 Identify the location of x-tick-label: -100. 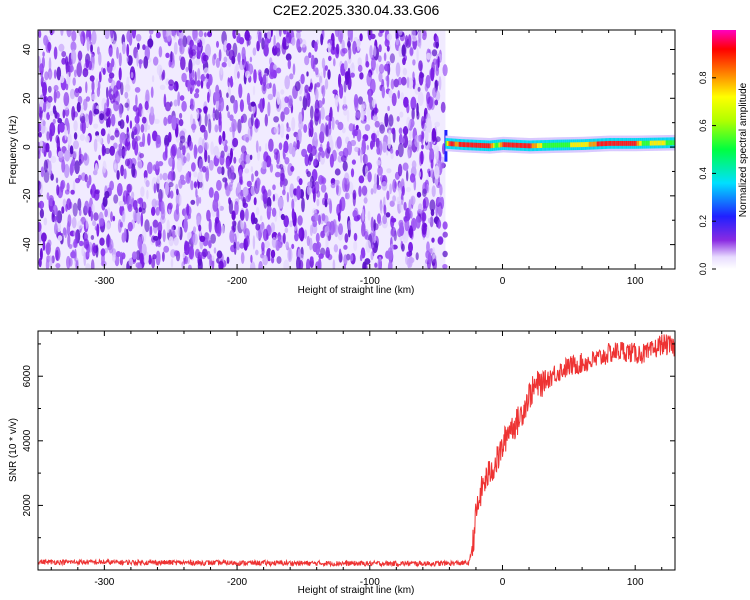
(370, 582).